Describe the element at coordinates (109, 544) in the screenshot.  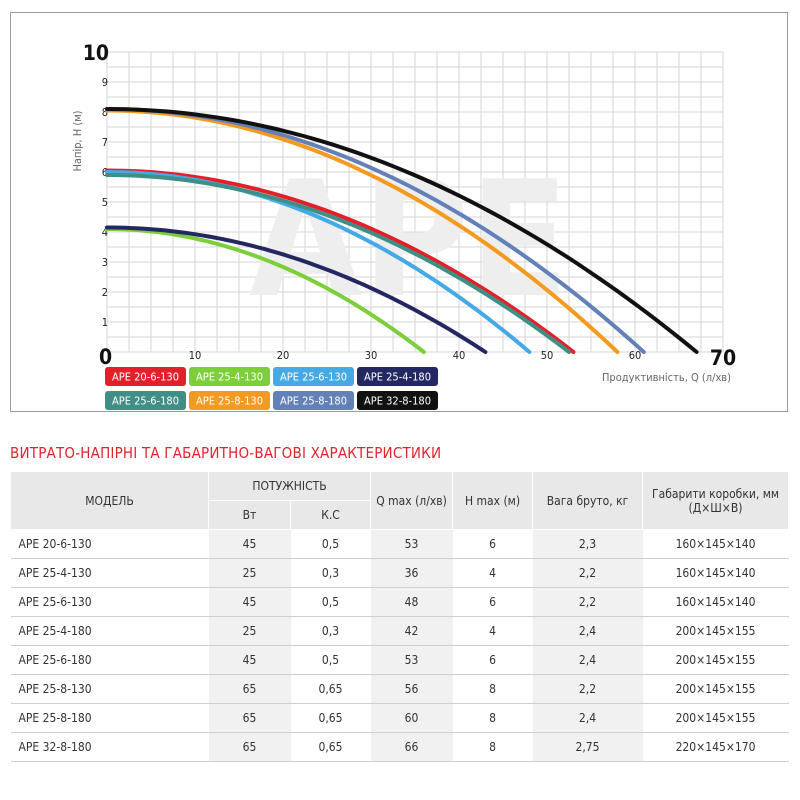
I see `cell-model: APE 20-6-130` at that location.